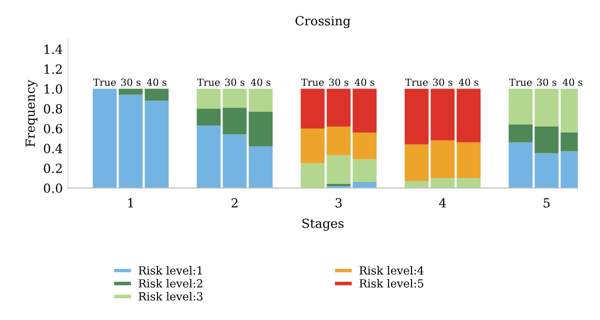 This screenshot has height=320, width=600. What do you see at coordinates (32, 113) in the screenshot?
I see `y-axis-title: Frequency` at bounding box center [32, 113].